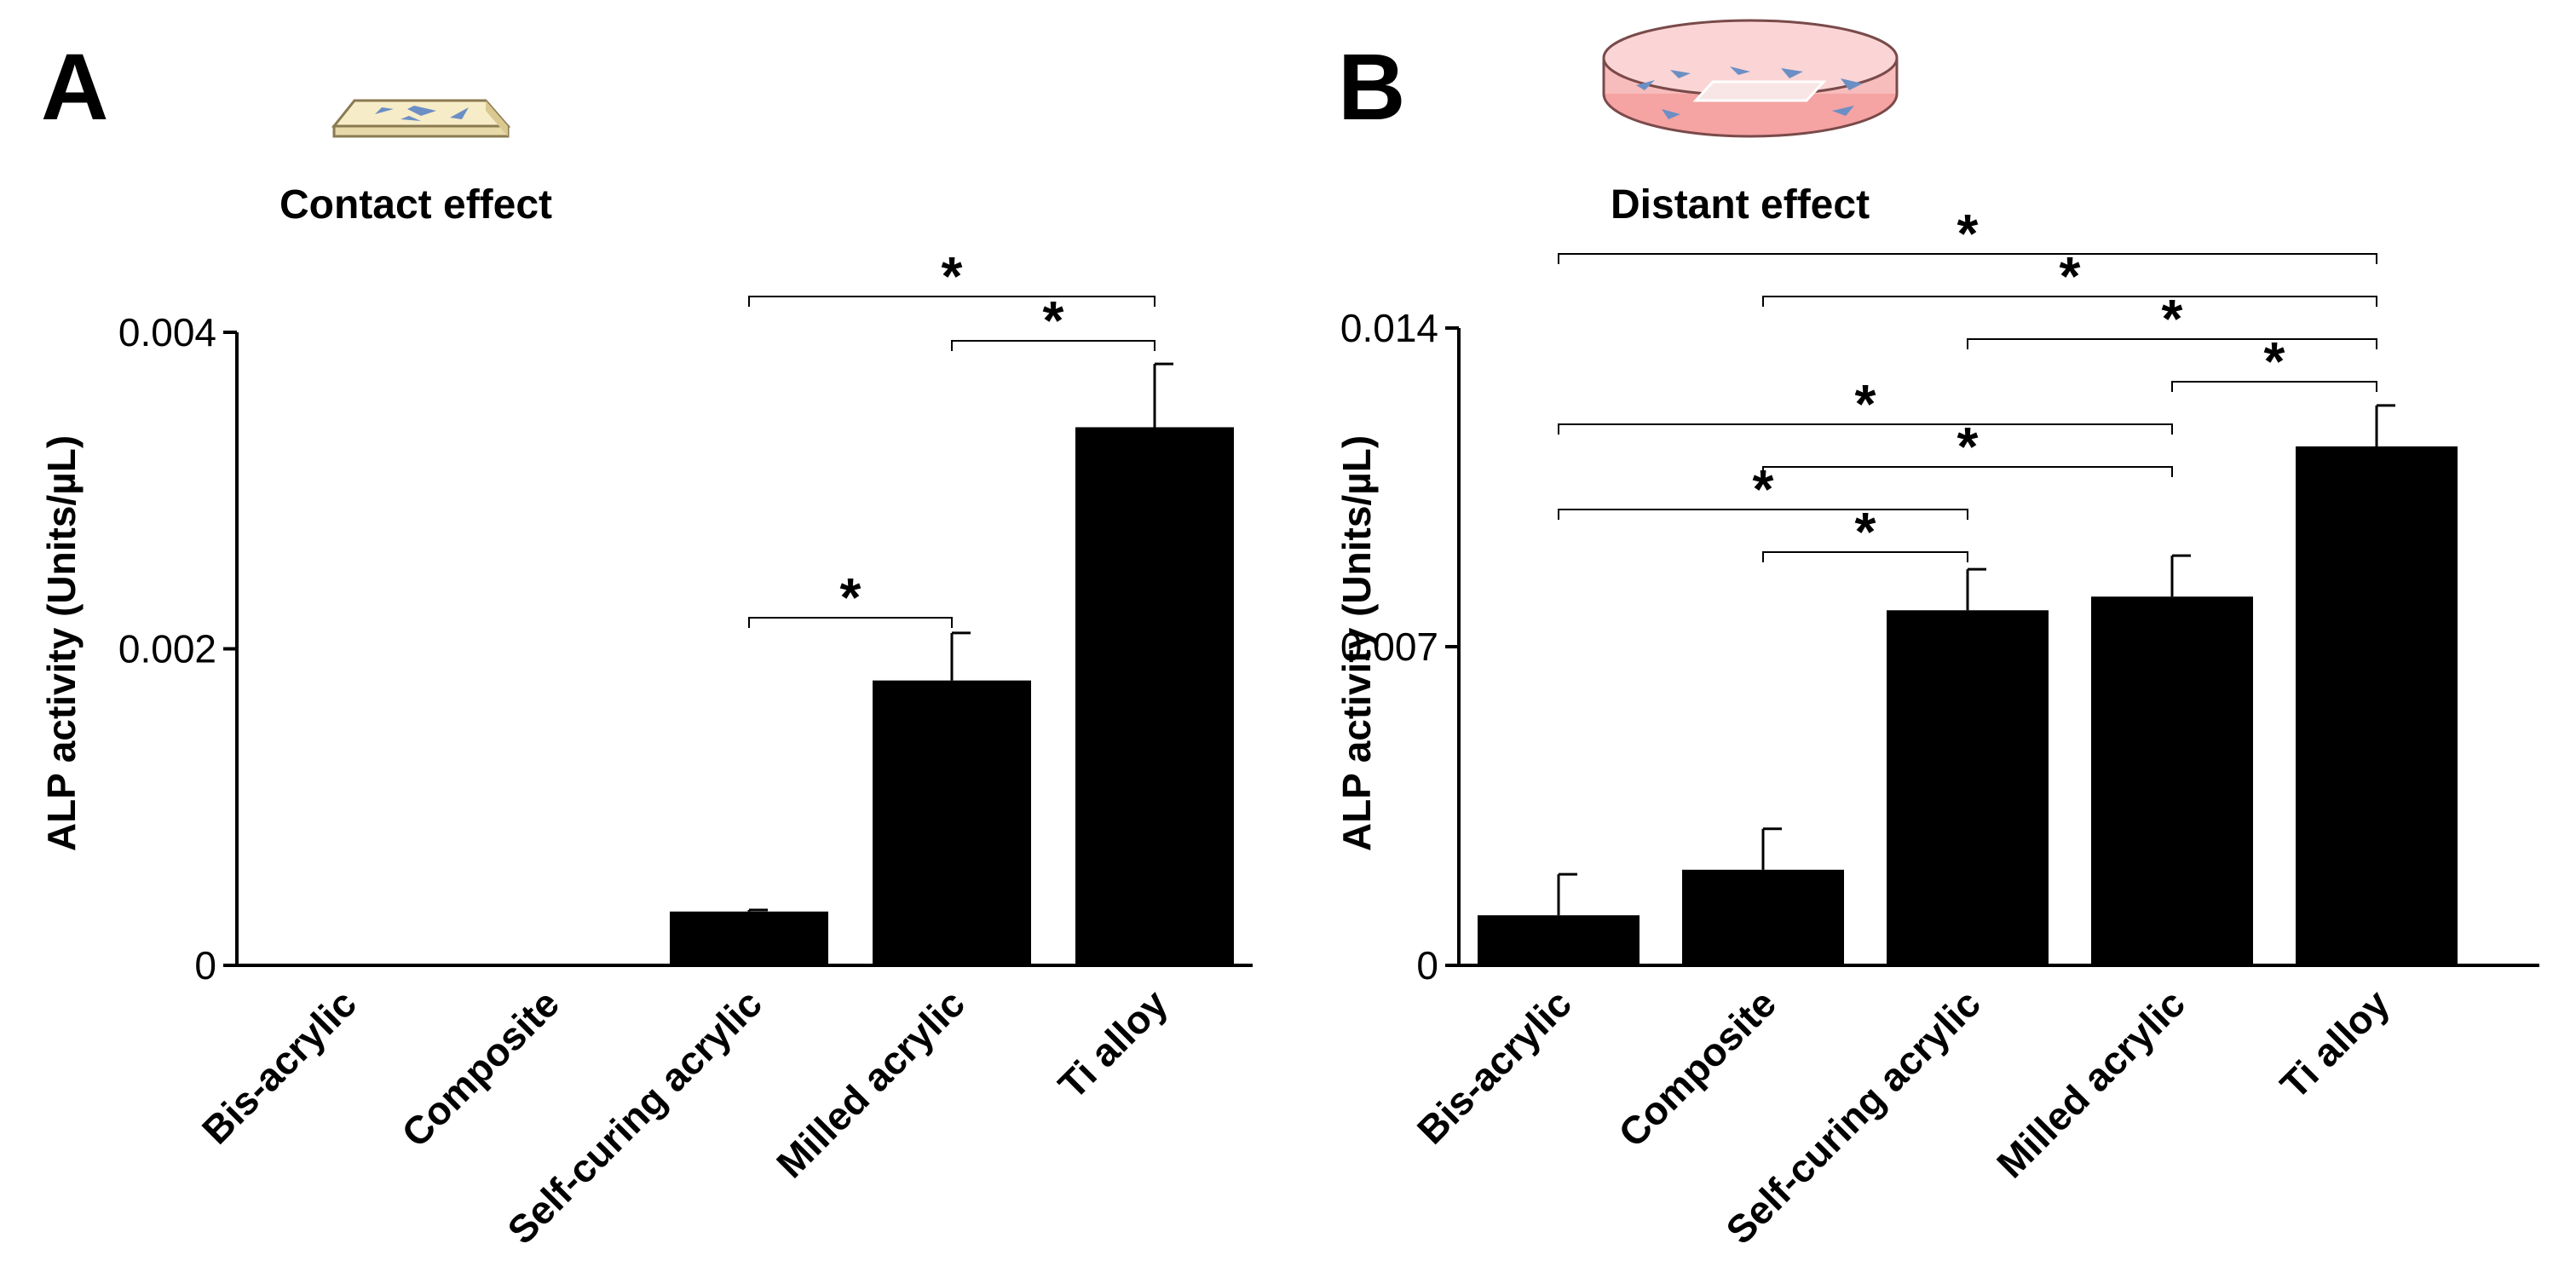 This screenshot has height=1284, width=2576. I want to click on chart-b-x-tick-label: Ti alloy, so click(2335, 1045).